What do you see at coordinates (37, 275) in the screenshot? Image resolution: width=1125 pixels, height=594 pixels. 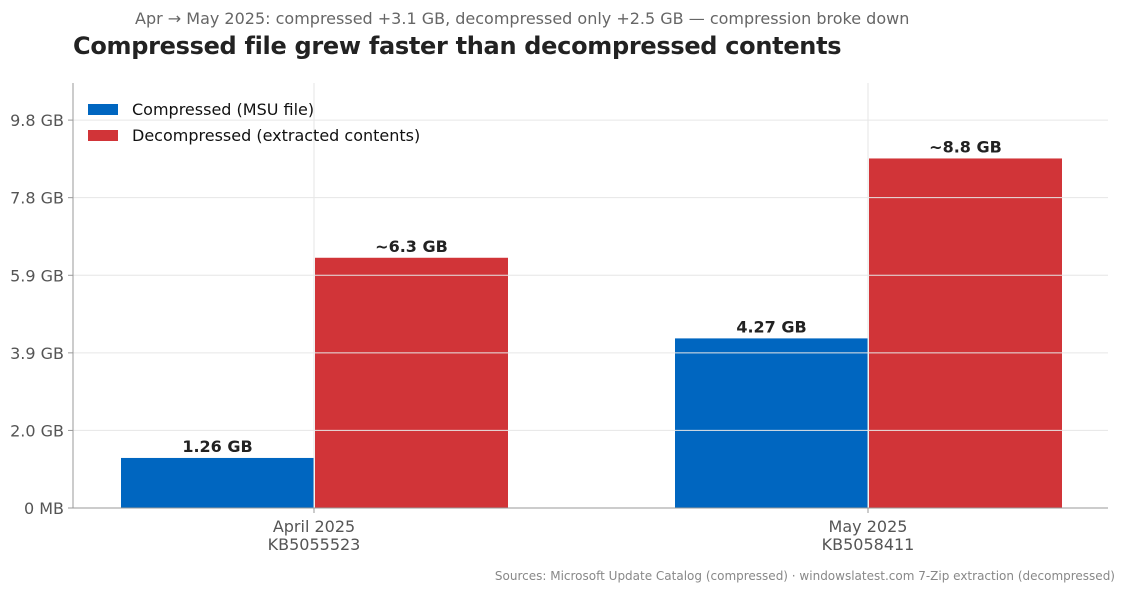 I see `y-tick-label: 5.9 GB` at bounding box center [37, 275].